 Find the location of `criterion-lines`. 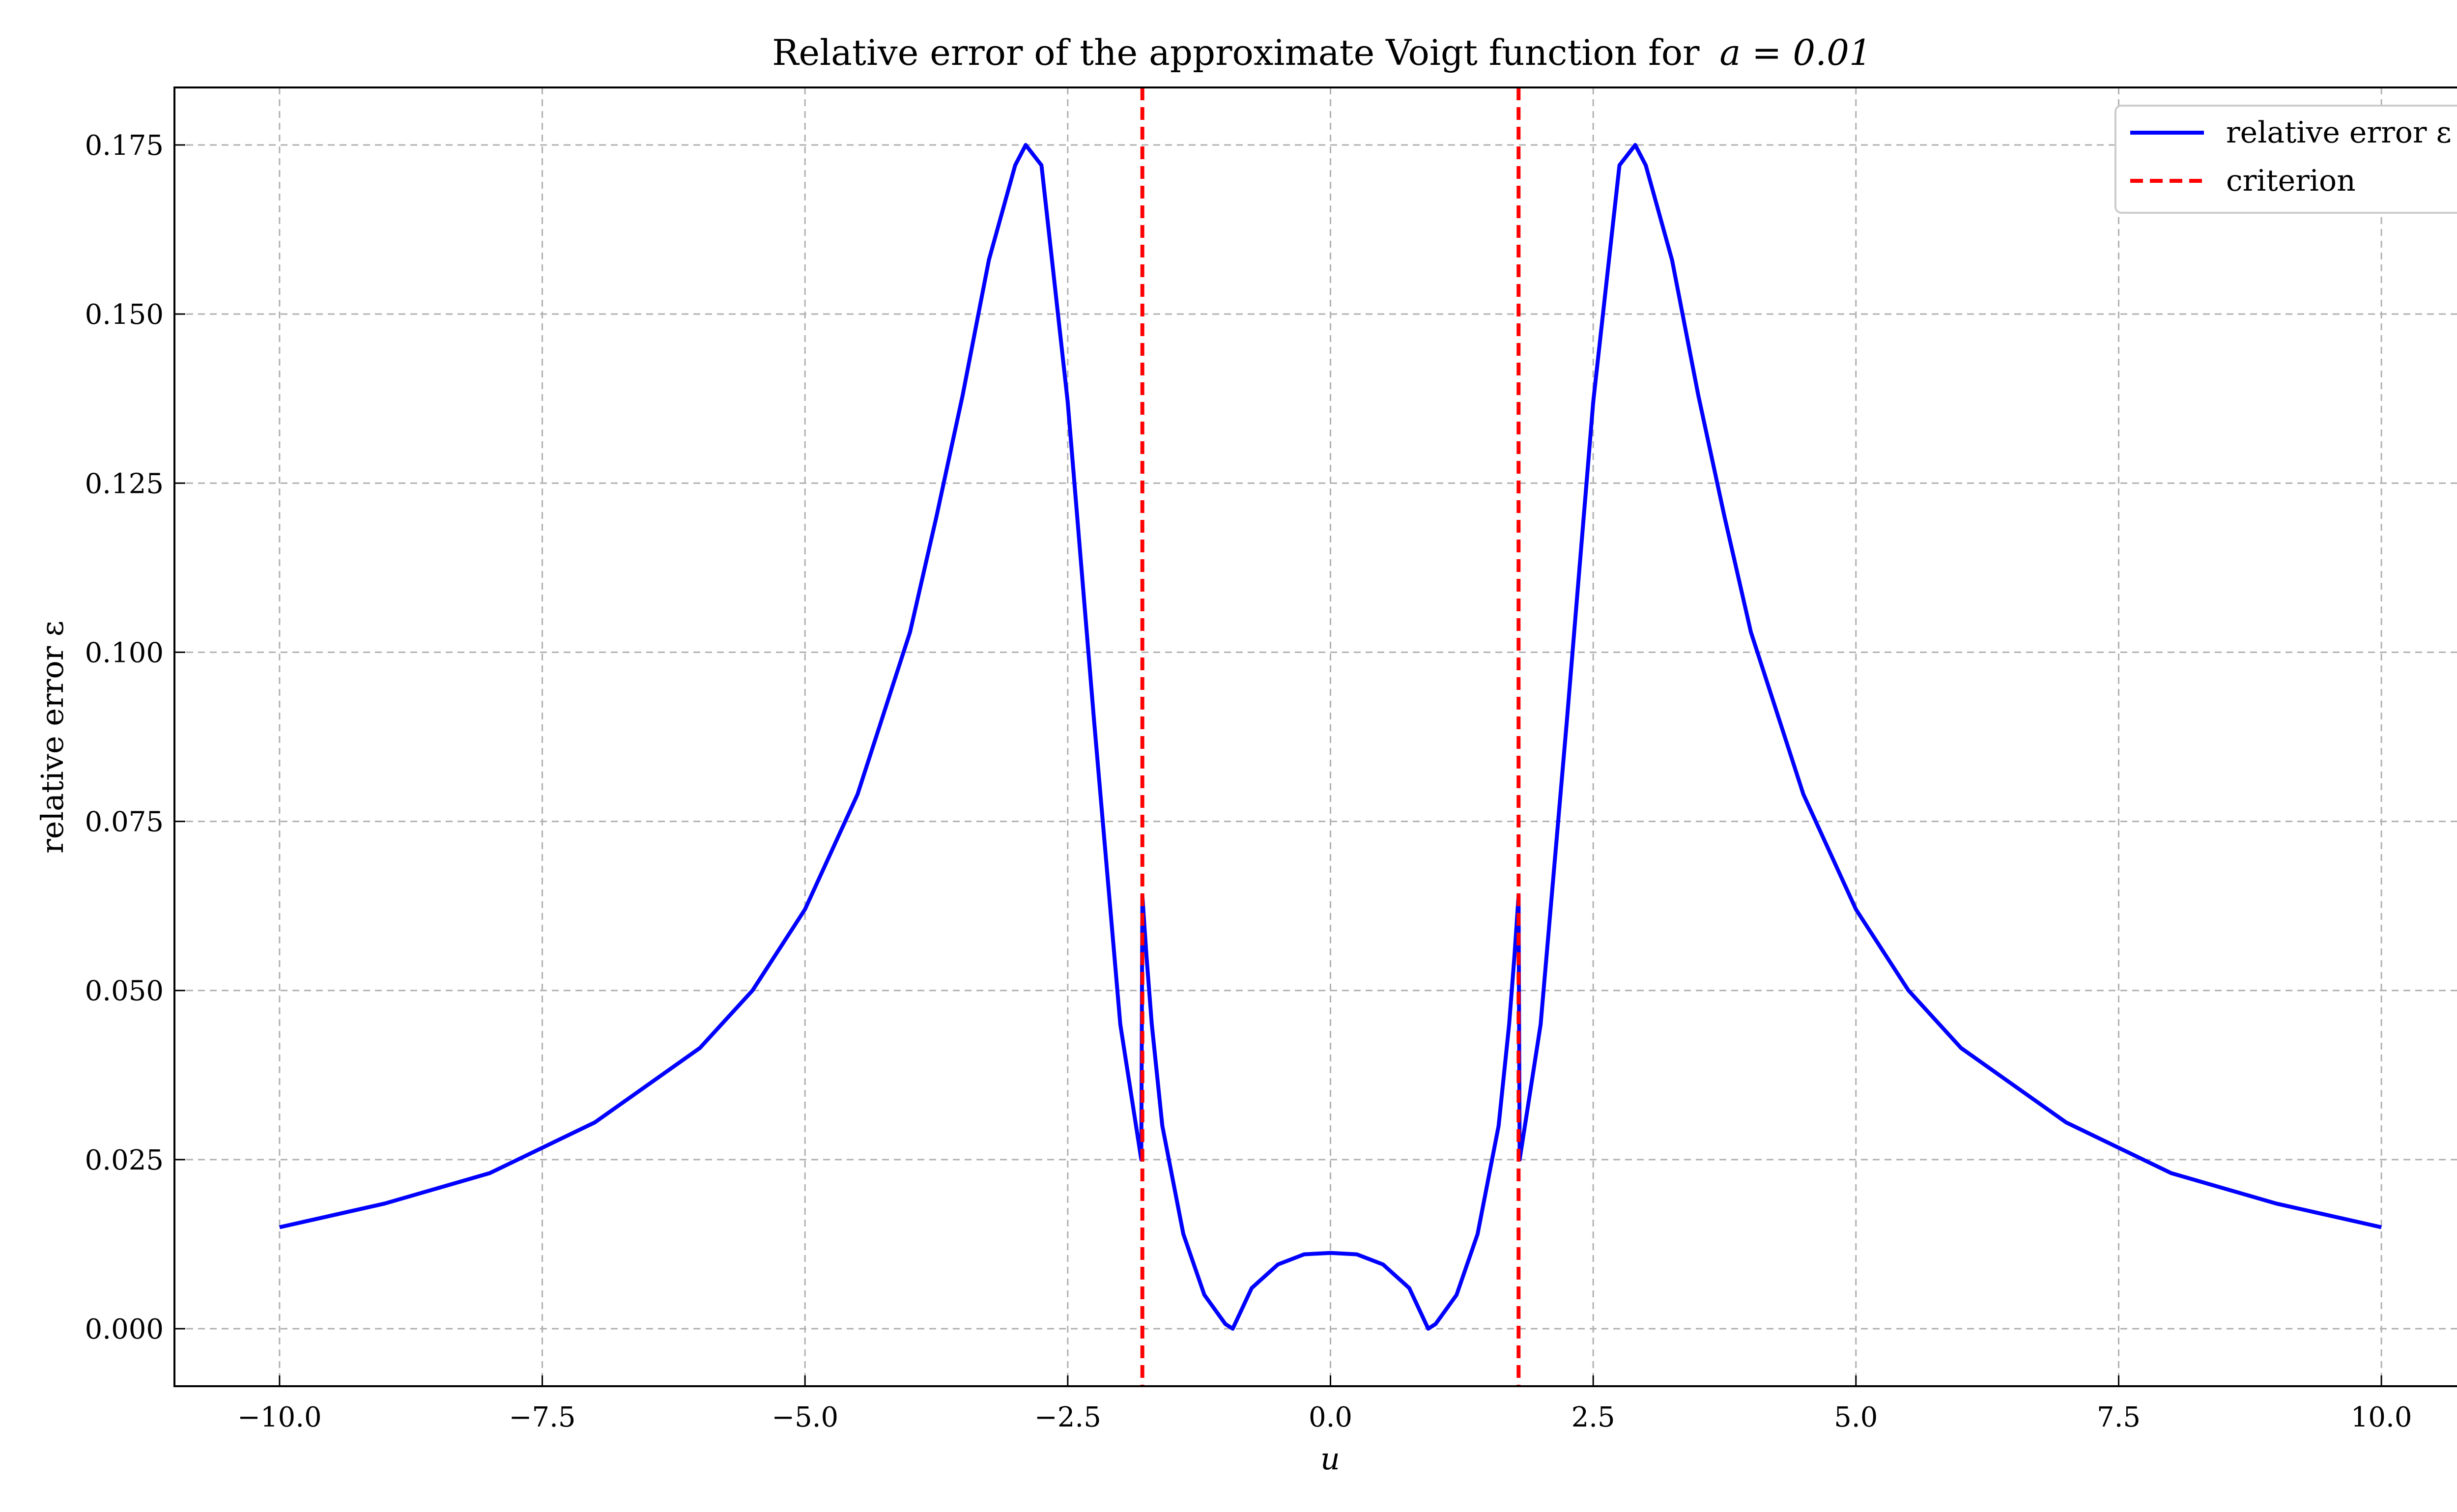

criterion-lines is located at coordinates (1330, 737).